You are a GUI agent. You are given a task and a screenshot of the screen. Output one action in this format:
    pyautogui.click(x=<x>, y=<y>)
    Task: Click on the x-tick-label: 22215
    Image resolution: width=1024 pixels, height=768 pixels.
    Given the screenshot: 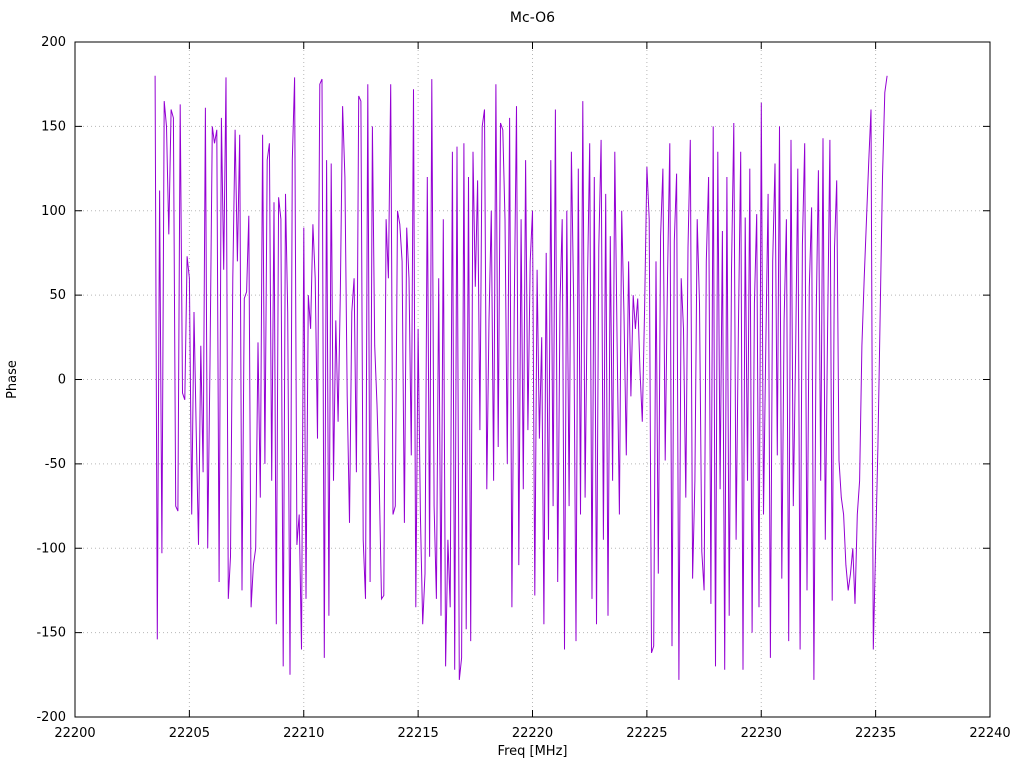 What is the action you would take?
    pyautogui.click(x=417, y=733)
    